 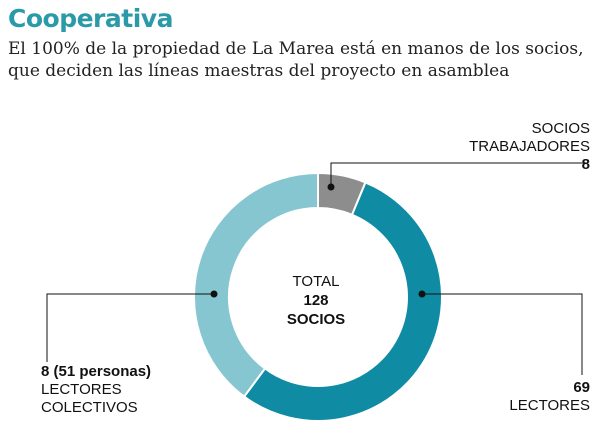 I want to click on label-trabajadores-line1: SOCIOS, so click(x=561, y=128).